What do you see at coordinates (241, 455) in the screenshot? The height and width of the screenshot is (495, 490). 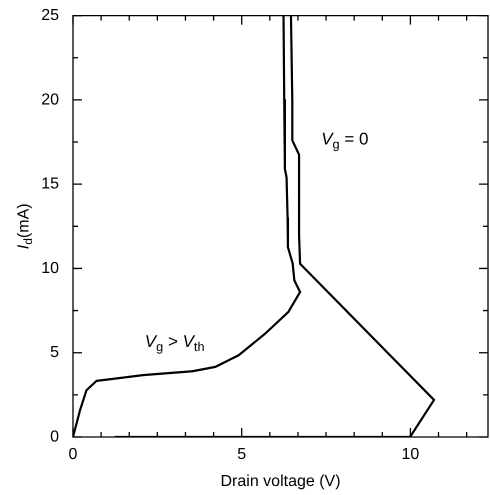 I see `x-tick-label: 5` at bounding box center [241, 455].